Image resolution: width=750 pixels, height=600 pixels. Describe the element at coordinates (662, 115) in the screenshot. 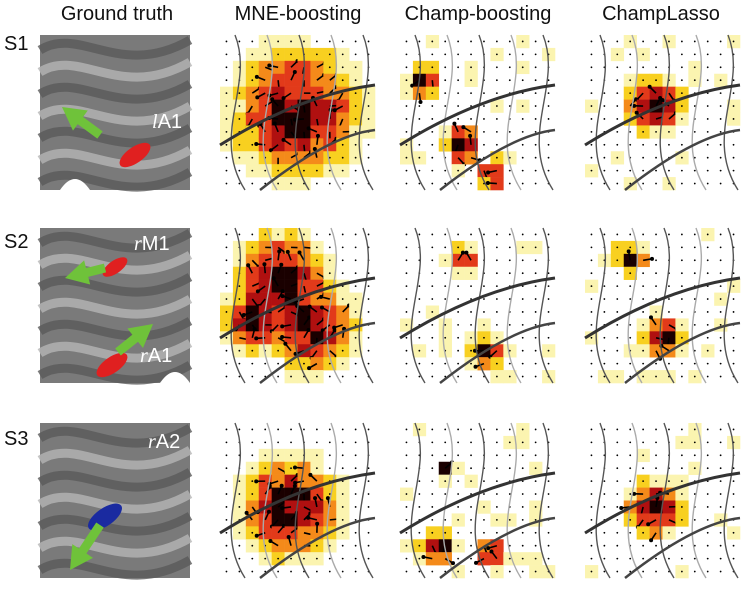

I see `boundary-line` at that location.